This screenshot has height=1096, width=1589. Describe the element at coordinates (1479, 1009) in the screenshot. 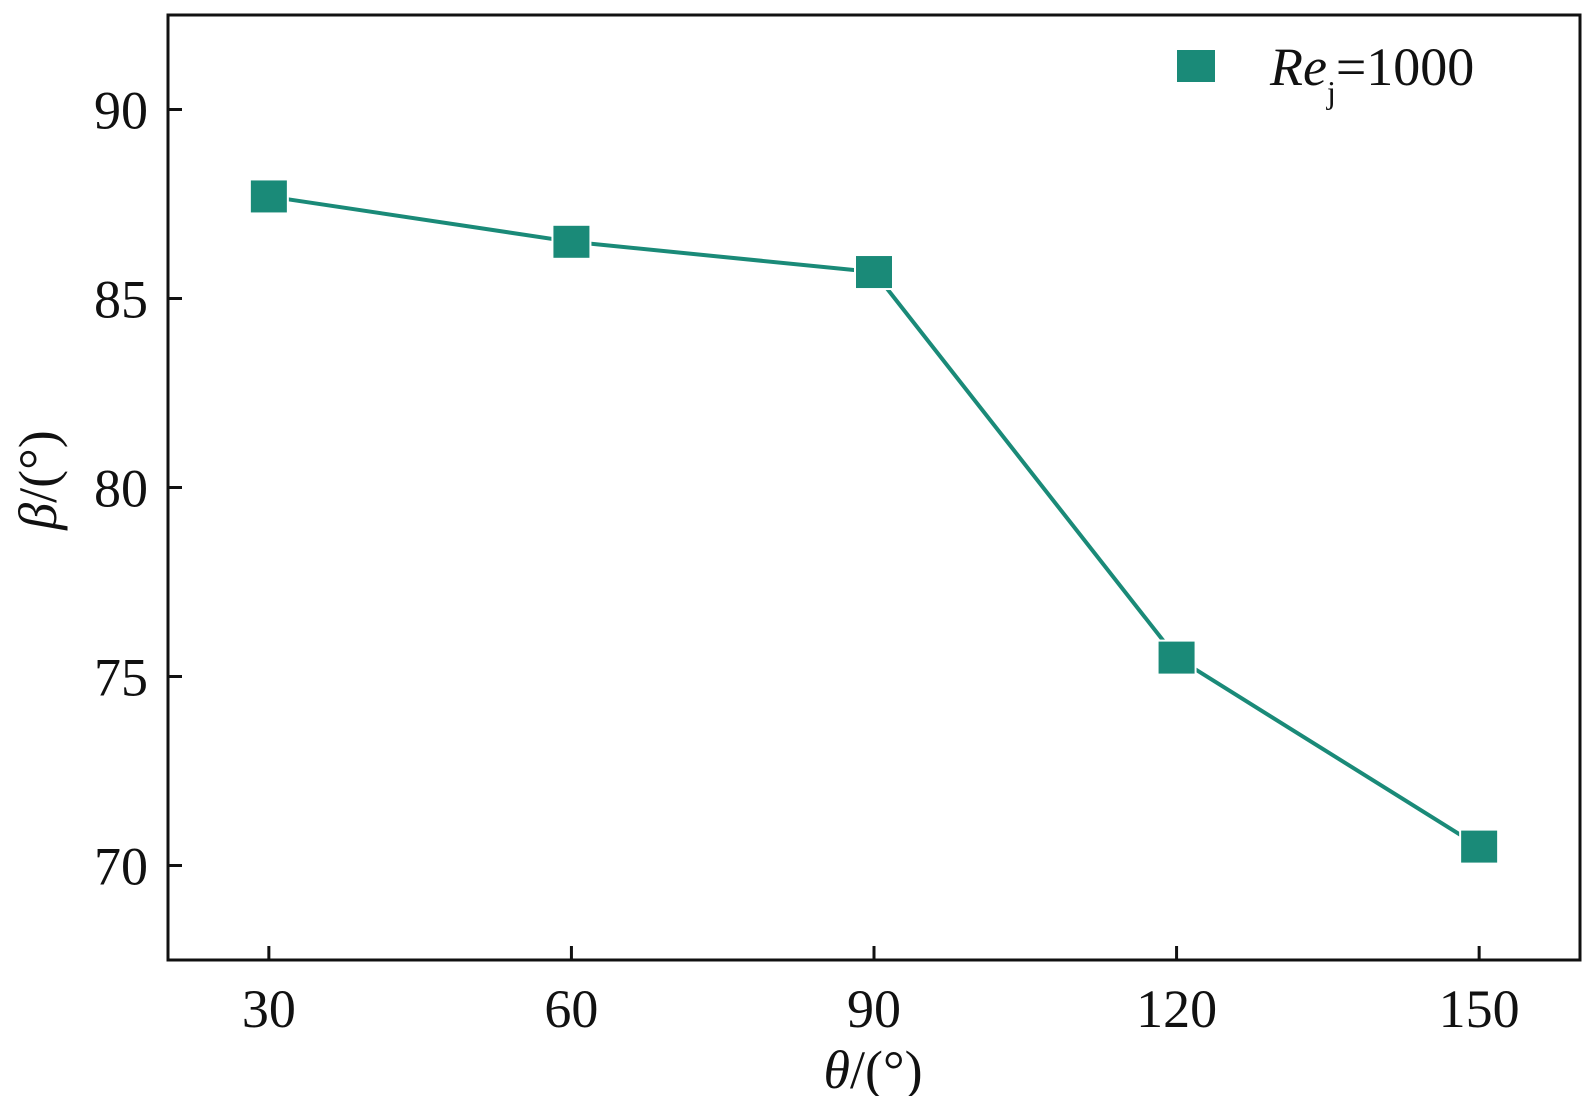

I see `x-tick-label: 150` at that location.